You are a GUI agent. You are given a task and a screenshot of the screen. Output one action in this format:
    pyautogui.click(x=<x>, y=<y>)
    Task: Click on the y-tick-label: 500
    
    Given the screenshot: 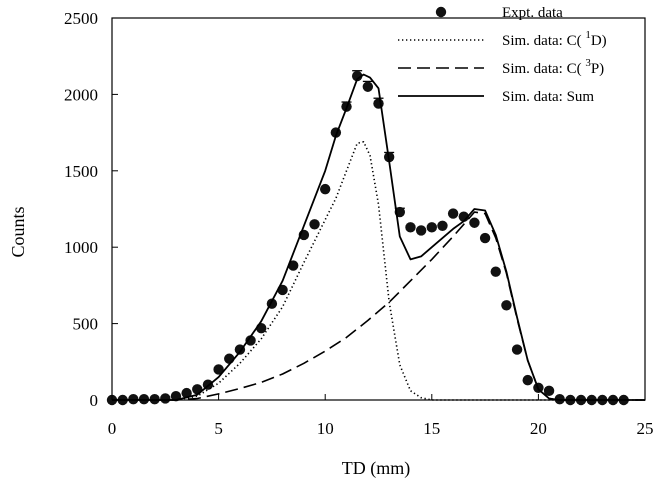 What is the action you would take?
    pyautogui.click(x=86, y=324)
    